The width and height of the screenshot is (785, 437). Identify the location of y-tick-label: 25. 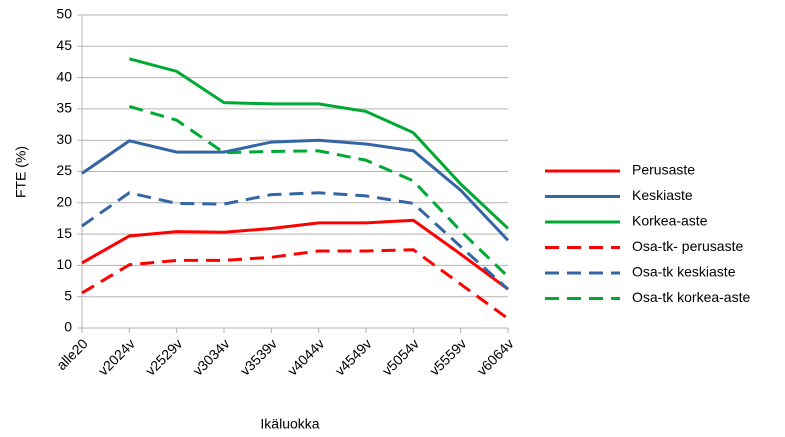
(64, 170).